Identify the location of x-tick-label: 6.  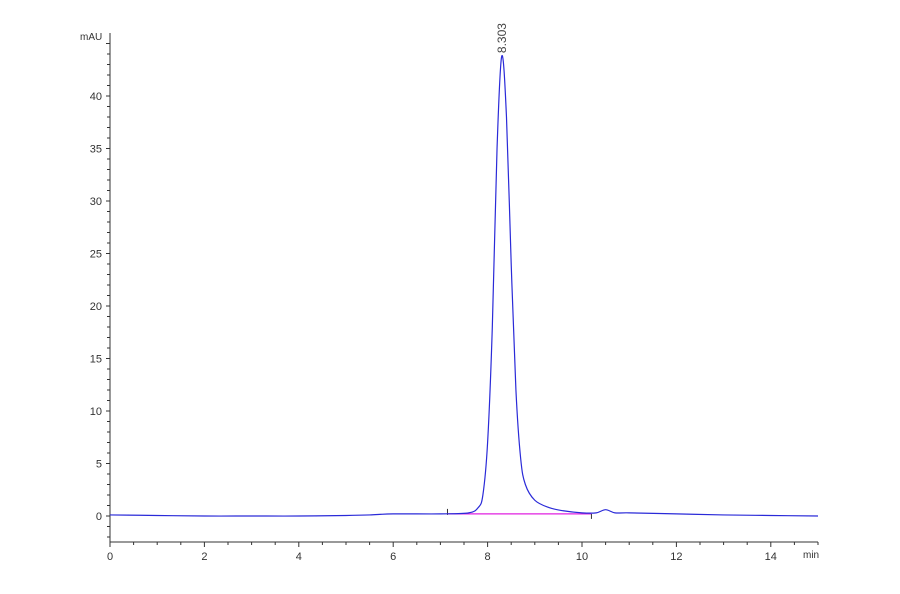
(393, 557).